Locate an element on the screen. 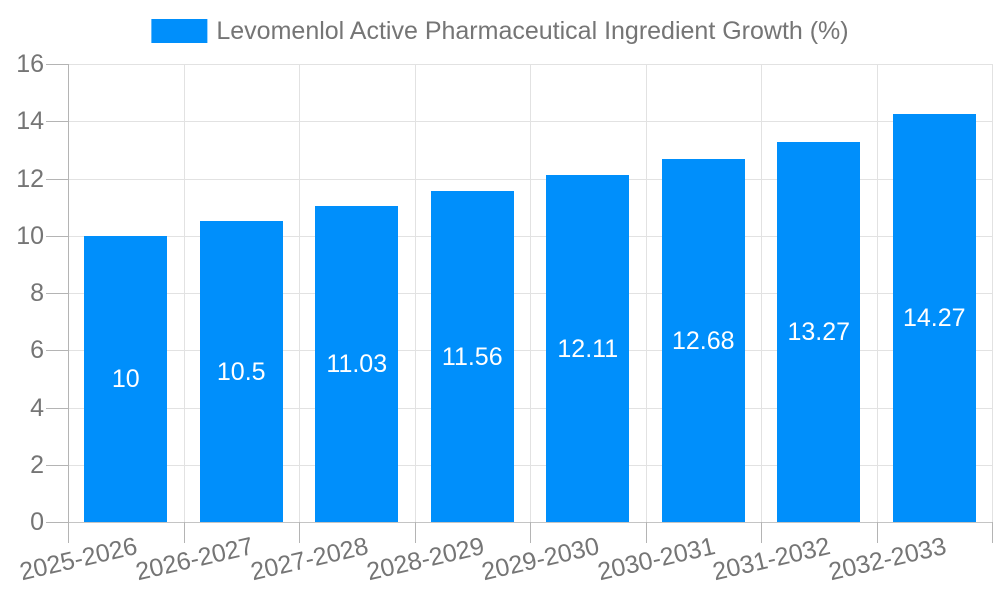  x-axis-label: 2026-2027 is located at coordinates (194, 559).